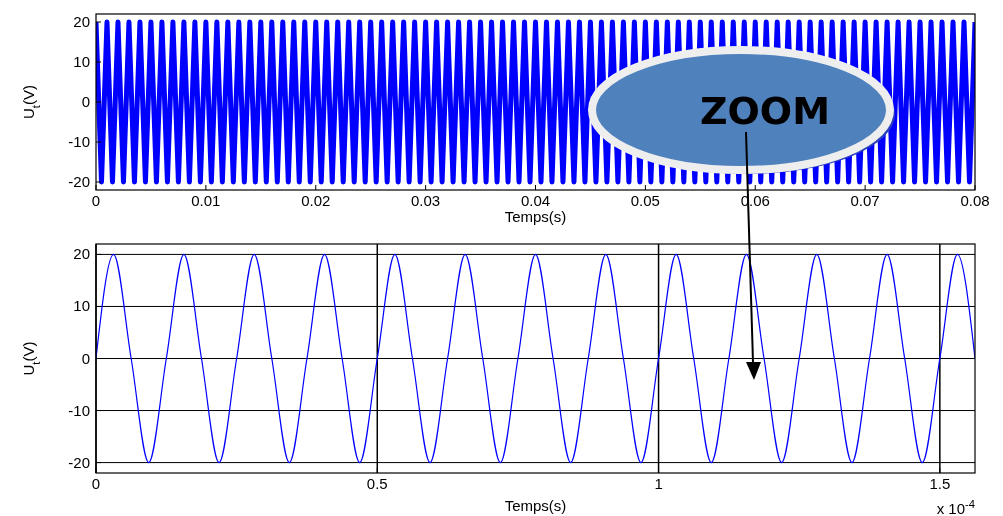 The height and width of the screenshot is (516, 1003). Describe the element at coordinates (940, 483) in the screenshot. I see `x-tick-label: 1.5` at that location.